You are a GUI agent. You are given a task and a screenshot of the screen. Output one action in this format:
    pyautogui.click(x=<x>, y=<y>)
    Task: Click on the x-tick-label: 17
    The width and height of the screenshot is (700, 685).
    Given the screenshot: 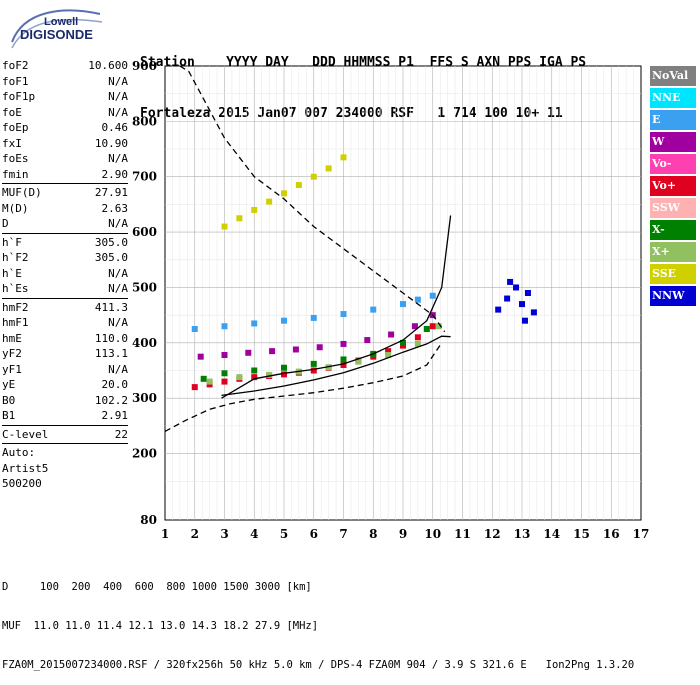 What is the action you would take?
    pyautogui.click(x=641, y=534)
    